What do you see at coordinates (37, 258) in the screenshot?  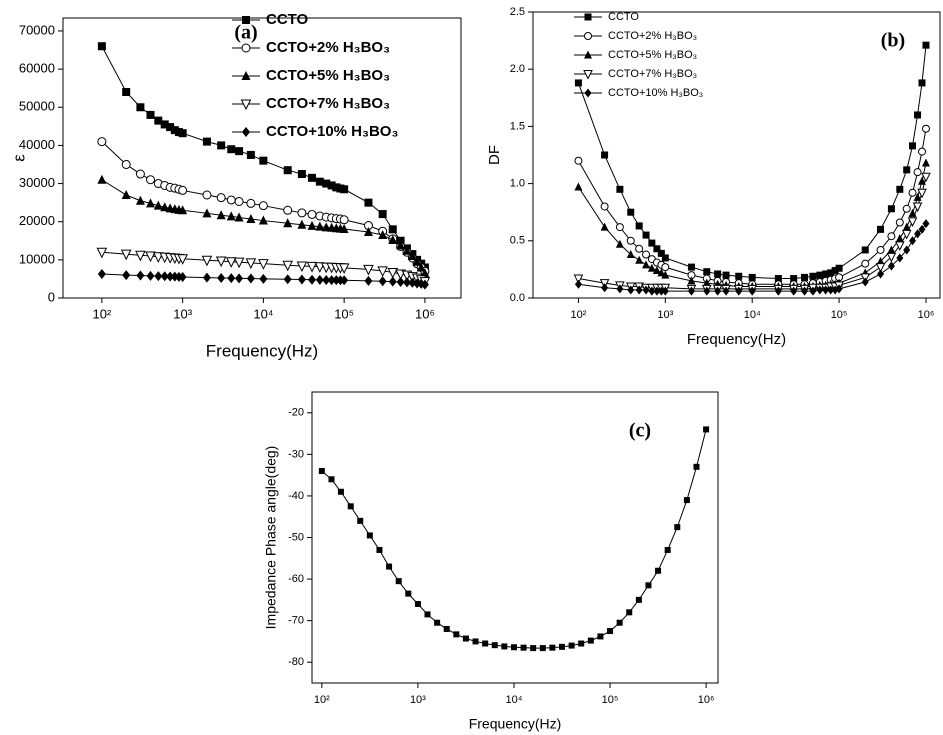 I see `y-tick-label: 10000` at bounding box center [37, 258].